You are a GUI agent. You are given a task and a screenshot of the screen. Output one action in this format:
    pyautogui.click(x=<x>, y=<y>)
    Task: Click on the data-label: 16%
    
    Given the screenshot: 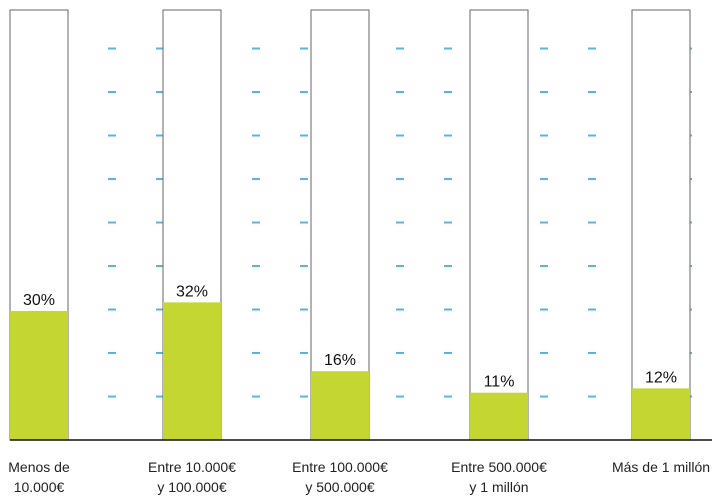 What is the action you would take?
    pyautogui.click(x=340, y=360)
    